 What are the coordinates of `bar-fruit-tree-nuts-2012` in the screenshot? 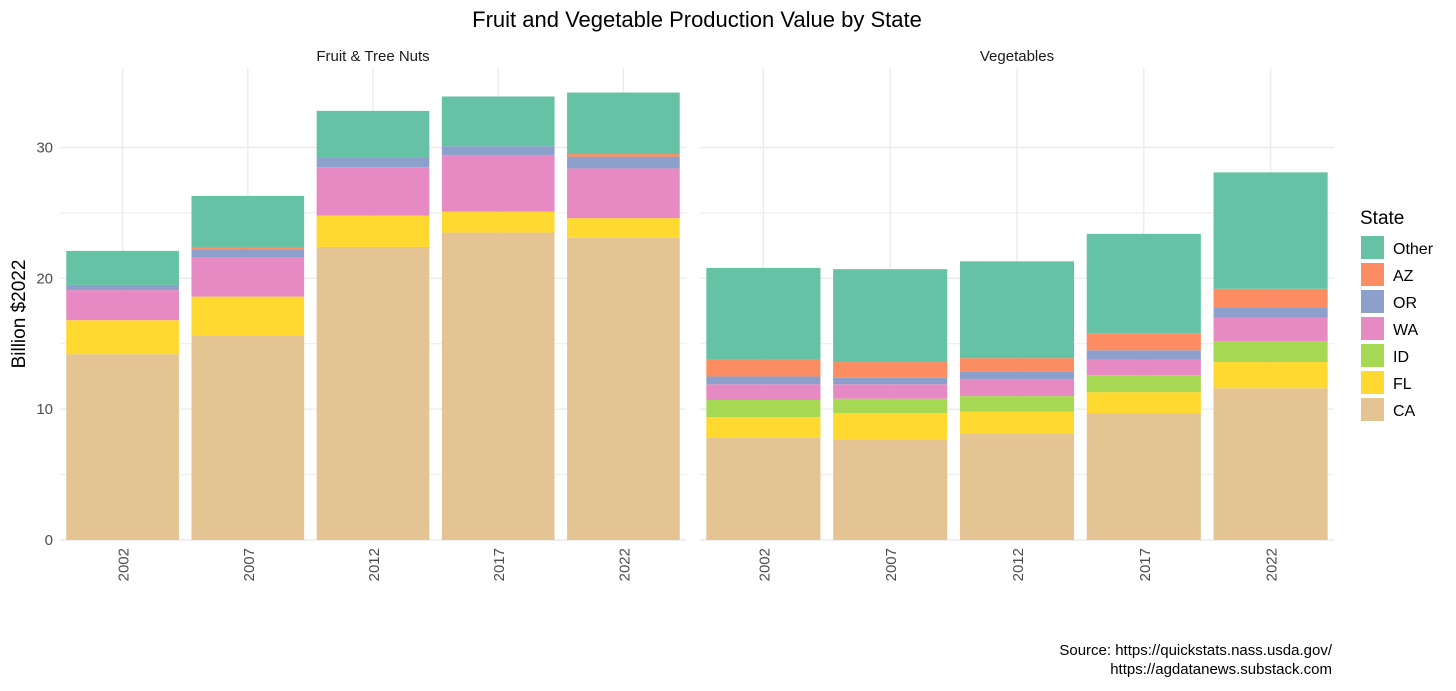 It's located at (373, 325).